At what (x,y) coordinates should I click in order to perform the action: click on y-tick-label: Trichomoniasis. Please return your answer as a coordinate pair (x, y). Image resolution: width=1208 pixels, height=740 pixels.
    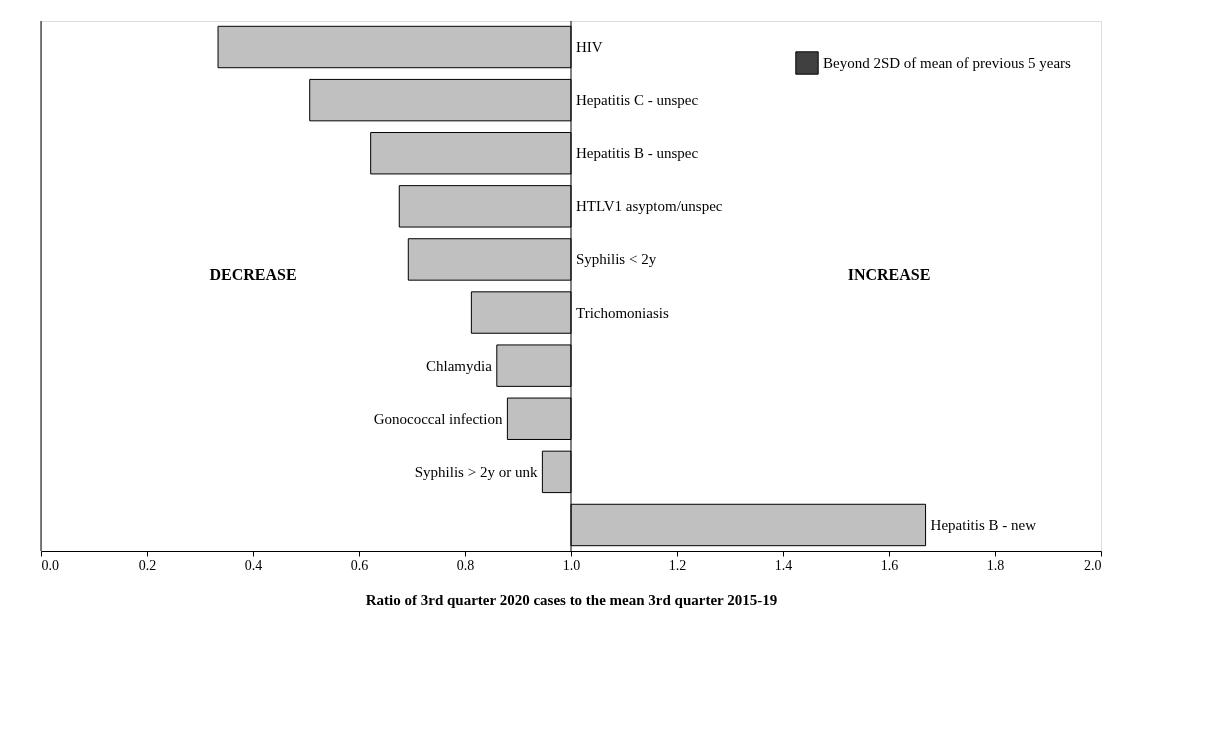
    Looking at the image, I should click on (622, 312).